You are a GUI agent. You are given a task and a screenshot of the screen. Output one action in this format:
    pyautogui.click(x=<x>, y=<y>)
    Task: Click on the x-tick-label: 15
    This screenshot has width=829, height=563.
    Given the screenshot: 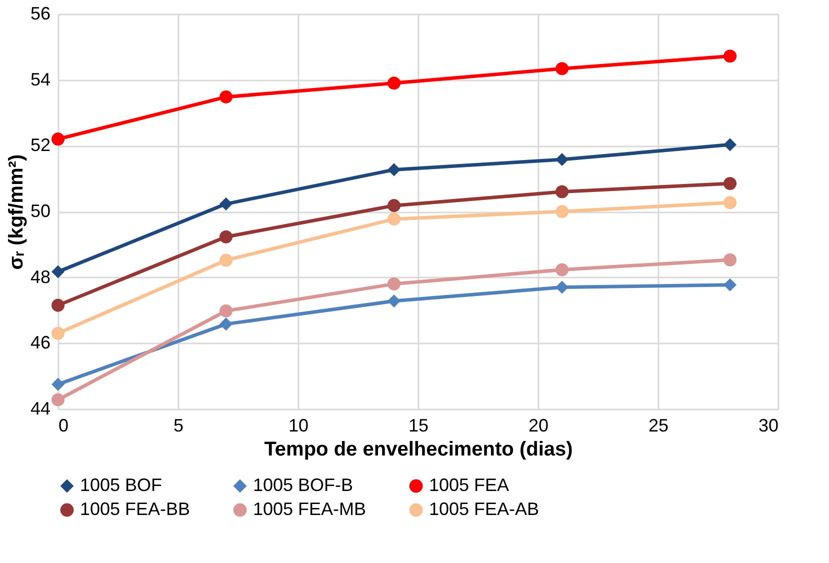 What is the action you would take?
    pyautogui.click(x=418, y=426)
    